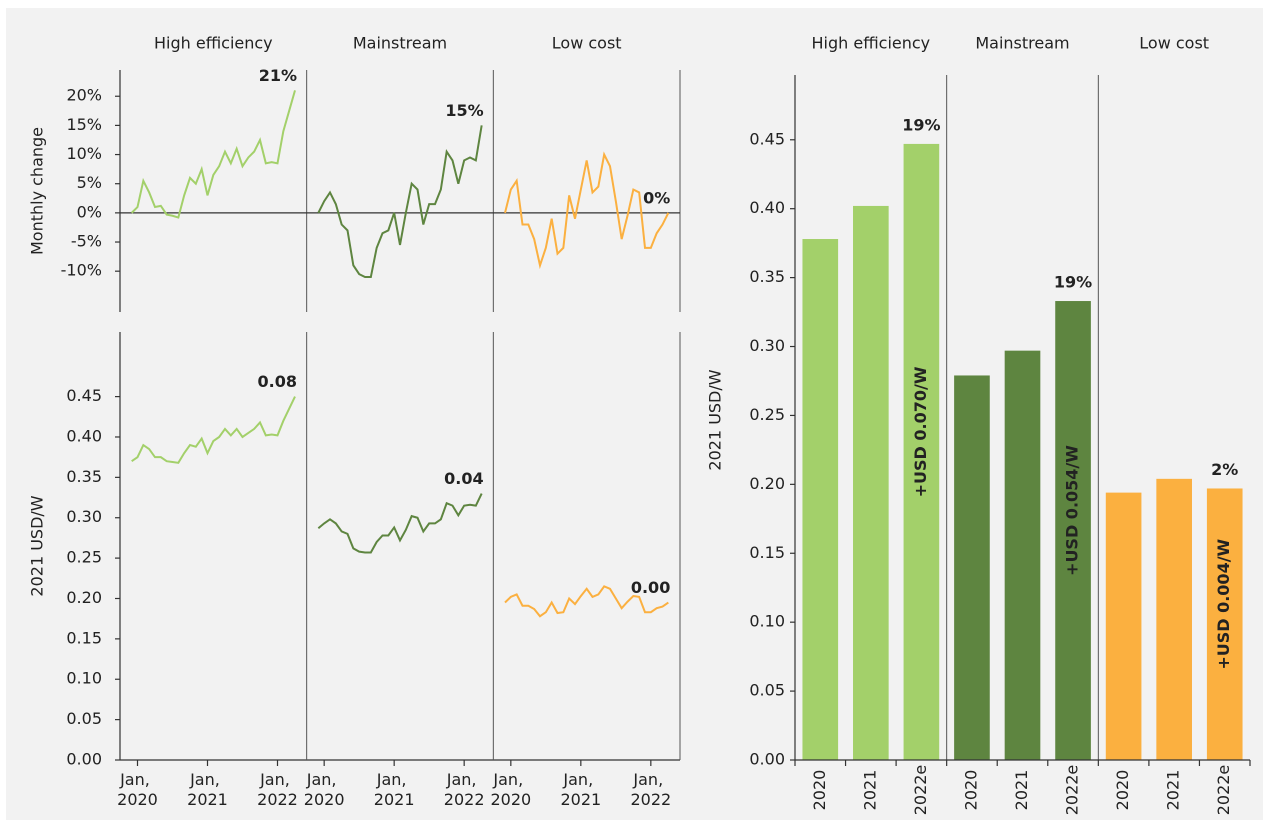 This screenshot has height=828, width=1269. I want to click on increase-label: +USD 0.070/W, so click(920, 431).